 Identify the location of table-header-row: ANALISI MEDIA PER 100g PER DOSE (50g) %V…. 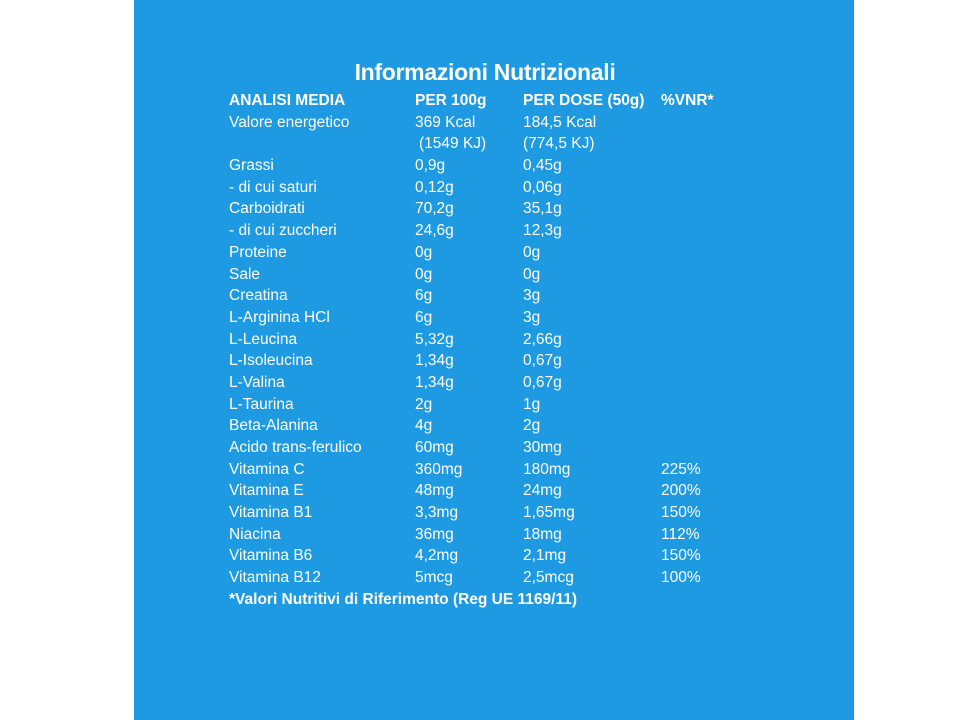
(471, 101).